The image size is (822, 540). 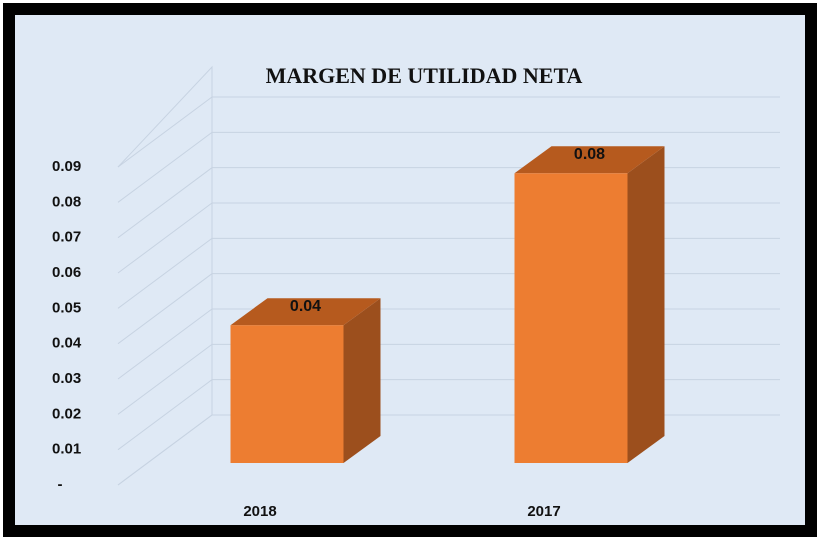 I want to click on x-tick-label: 2017, so click(x=543, y=511).